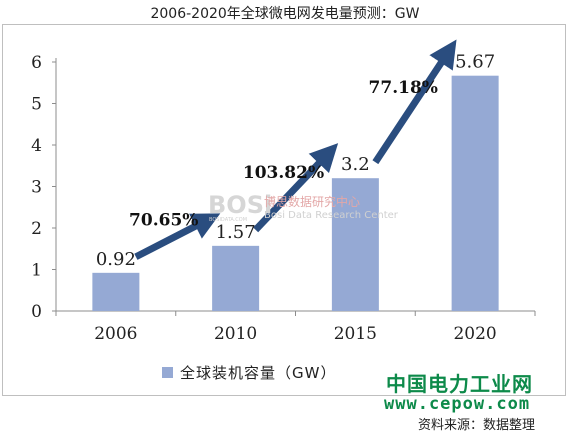  Describe the element at coordinates (36, 63) in the screenshot. I see `y-tick-label: 6` at that location.